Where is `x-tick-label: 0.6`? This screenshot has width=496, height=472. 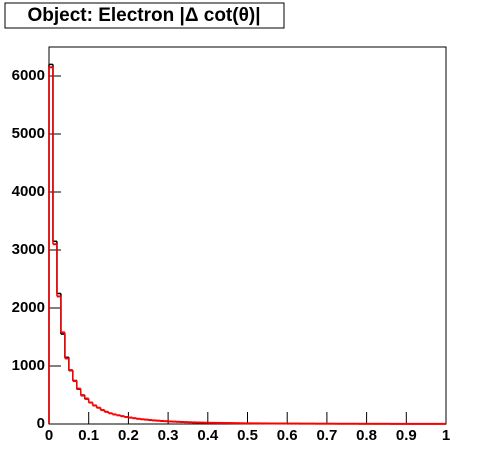 x-tick-label: 0.6 is located at coordinates (287, 435).